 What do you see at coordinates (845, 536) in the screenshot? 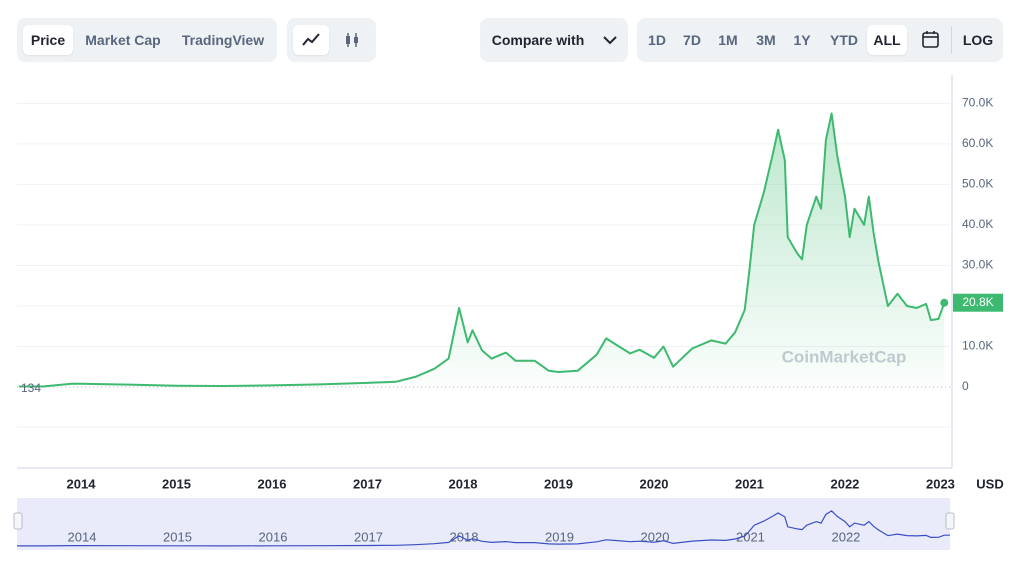
I see `navigator-tick-label: 2022` at bounding box center [845, 536].